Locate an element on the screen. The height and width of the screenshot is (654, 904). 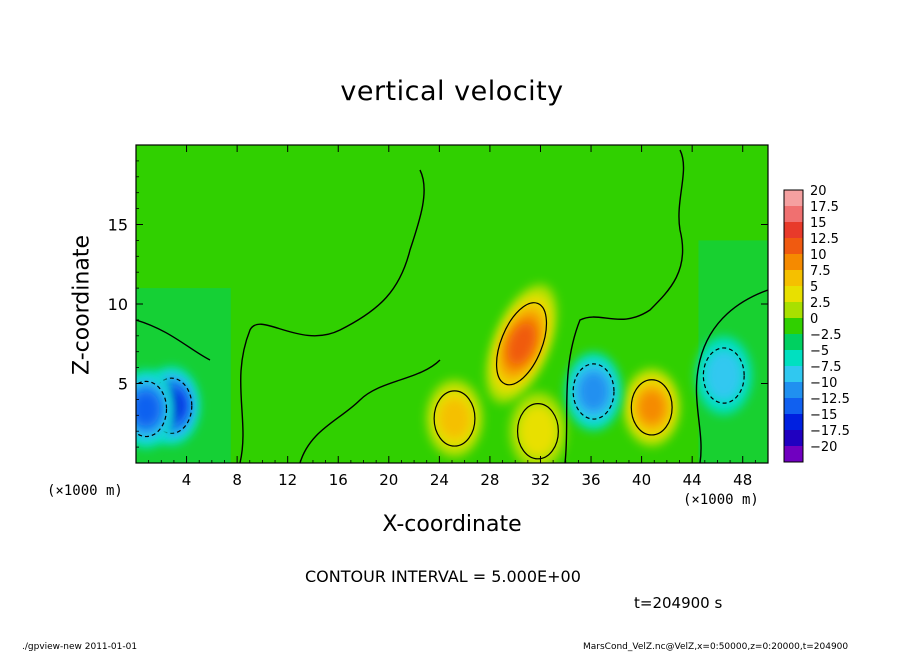
colorbar-label-2: 15 is located at coordinates (818, 223).